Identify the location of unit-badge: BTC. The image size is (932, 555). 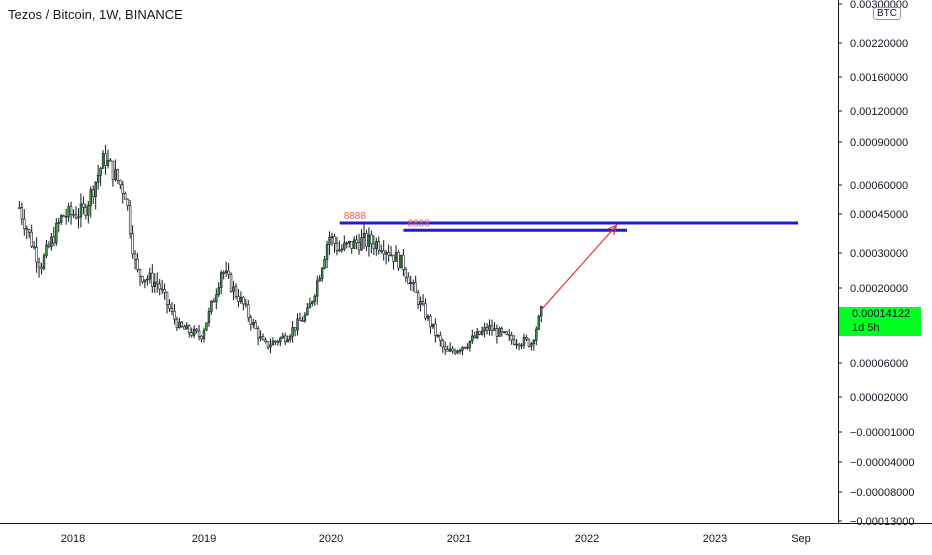
(887, 13).